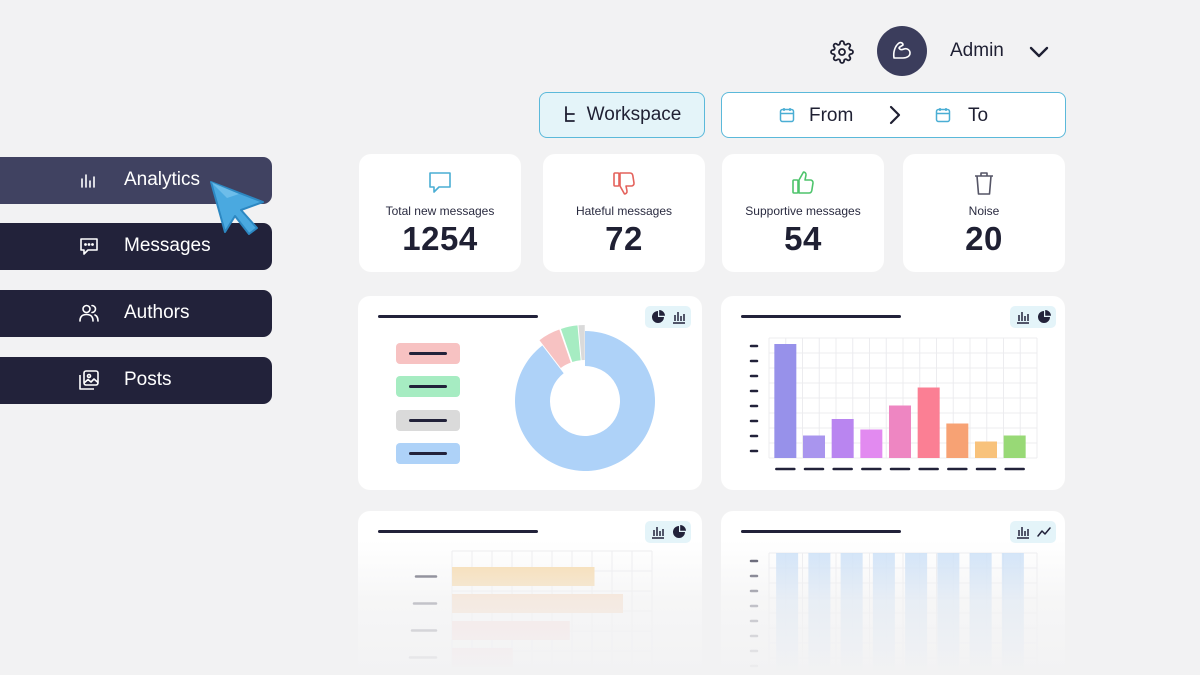 This screenshot has width=1200, height=675. What do you see at coordinates (440, 238) in the screenshot?
I see `stat-value: 1254` at bounding box center [440, 238].